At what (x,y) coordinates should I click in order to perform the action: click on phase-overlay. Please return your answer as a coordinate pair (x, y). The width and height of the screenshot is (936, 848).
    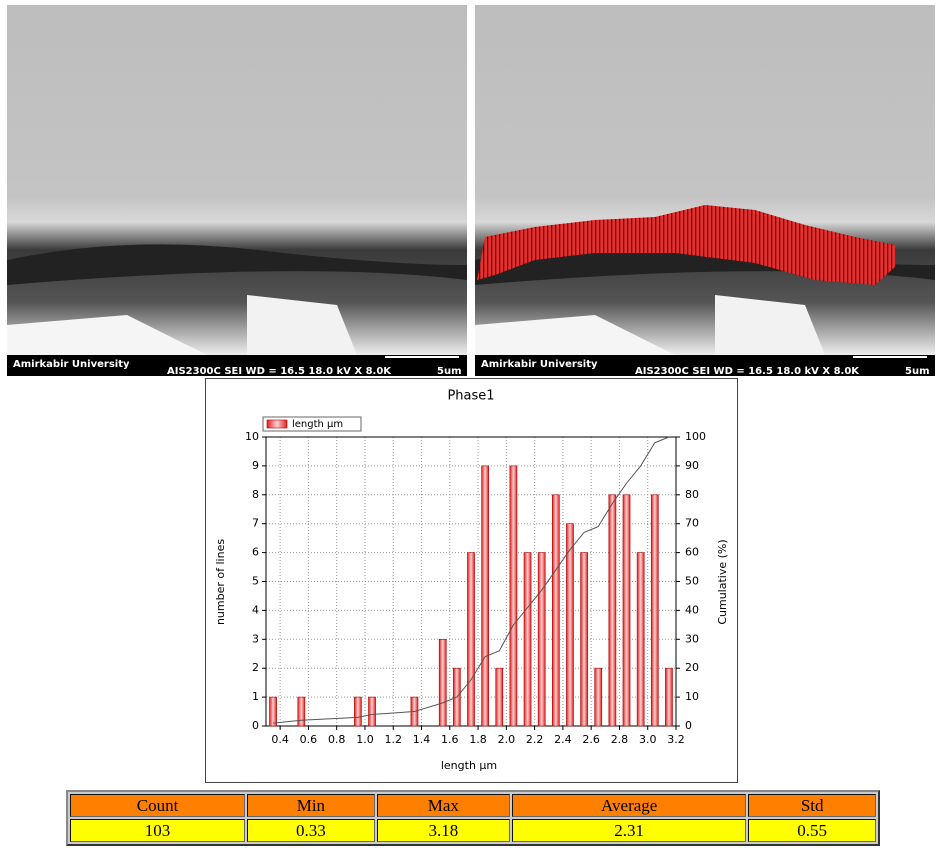
    Looking at the image, I should click on (686, 245).